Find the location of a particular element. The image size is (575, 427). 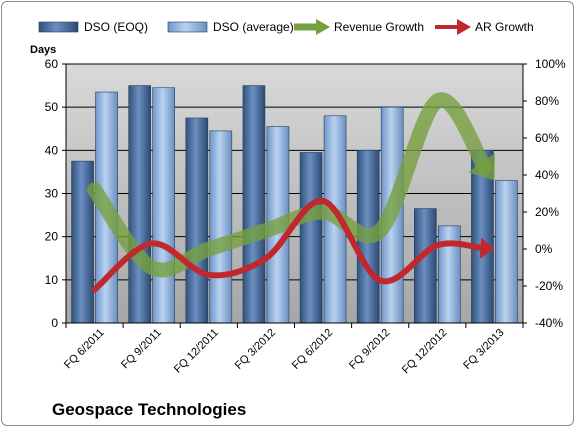

y2-tick-label: 60% is located at coordinates (547, 138).